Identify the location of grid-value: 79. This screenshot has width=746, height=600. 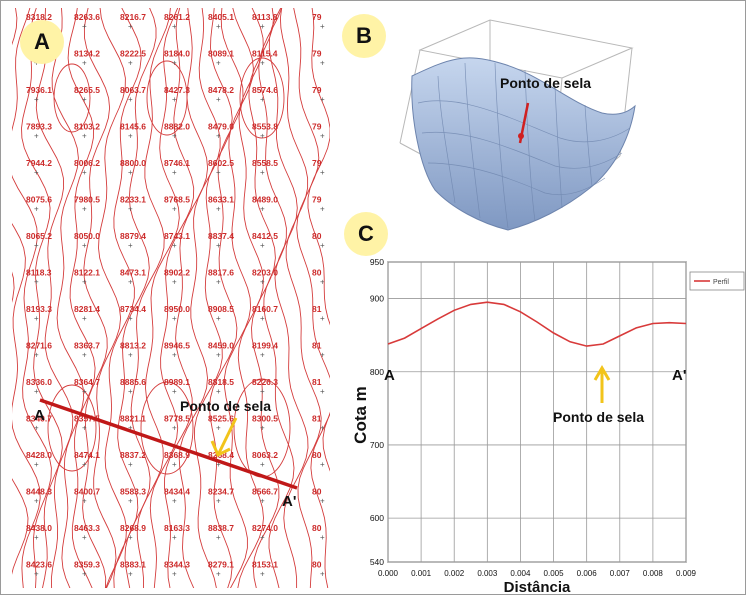
(317, 127).